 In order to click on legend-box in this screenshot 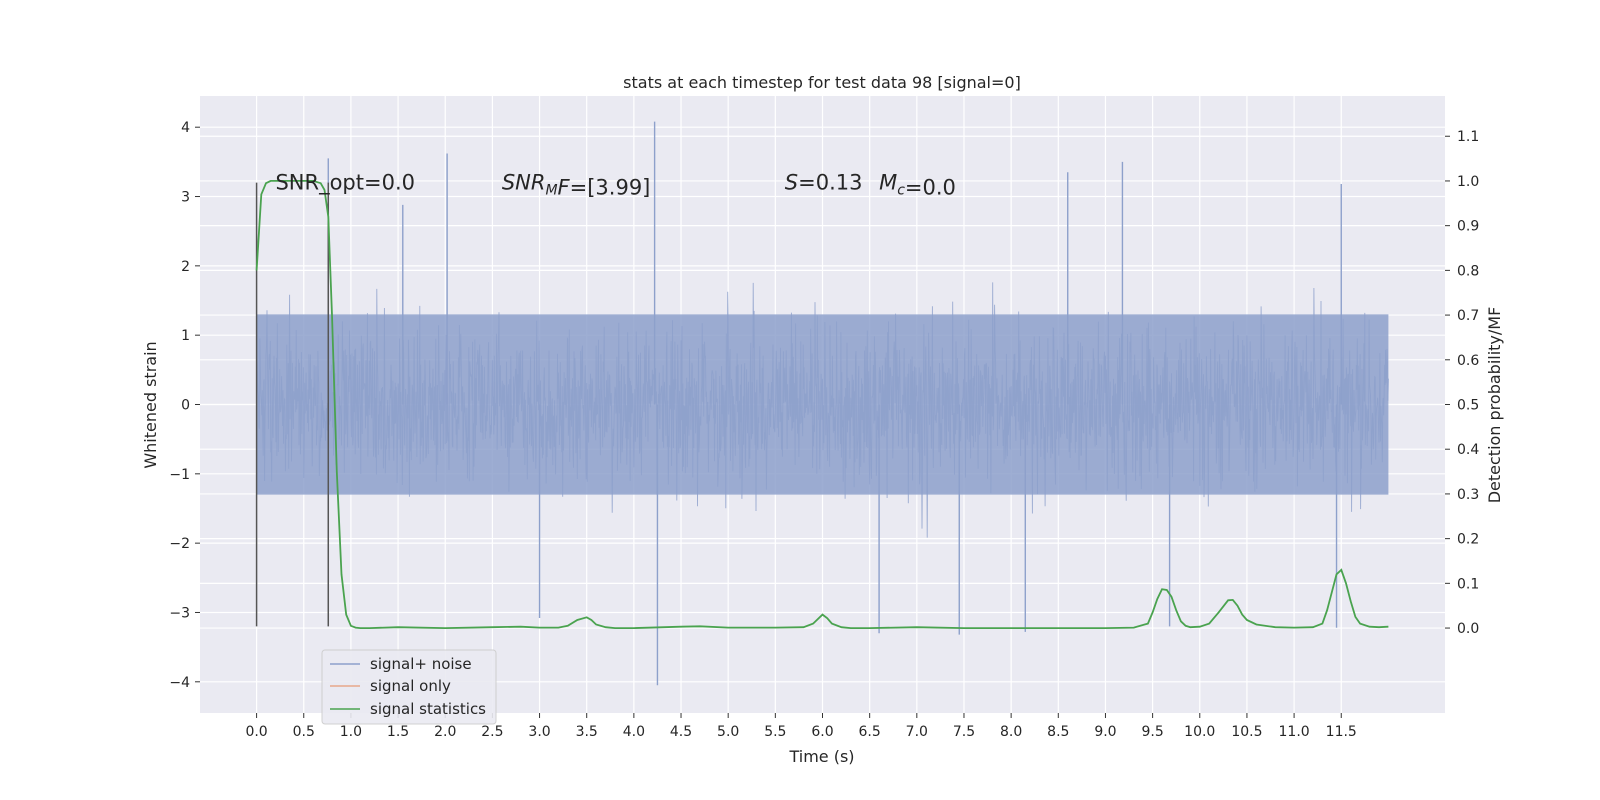, I will do `click(409, 687)`.